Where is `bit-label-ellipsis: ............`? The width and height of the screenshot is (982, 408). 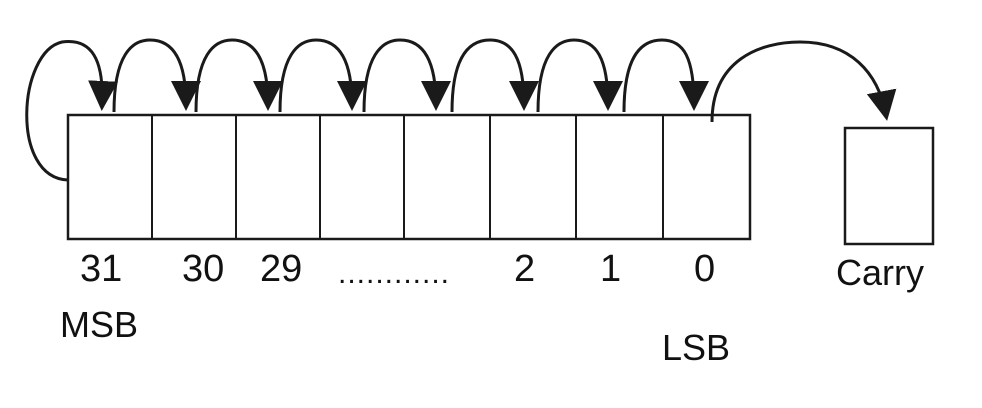 bit-label-ellipsis: ............ is located at coordinates (394, 273).